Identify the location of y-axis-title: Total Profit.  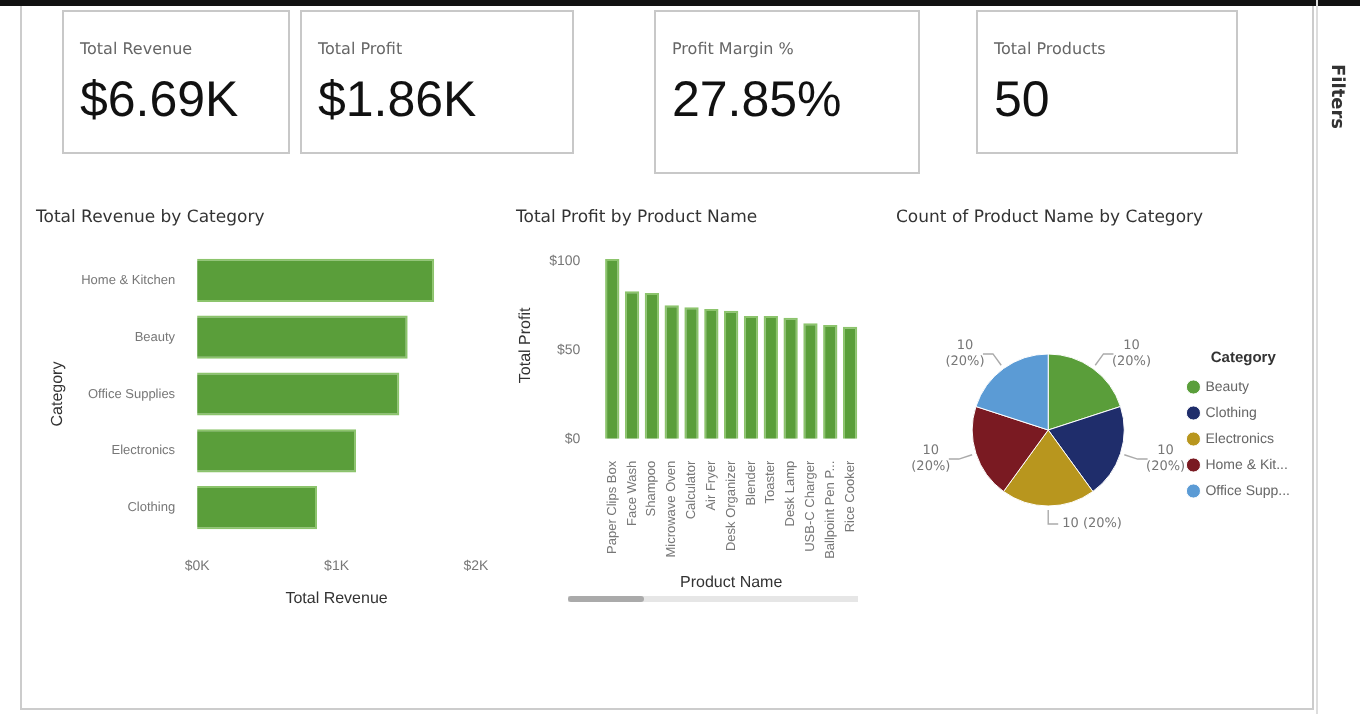
(525, 345).